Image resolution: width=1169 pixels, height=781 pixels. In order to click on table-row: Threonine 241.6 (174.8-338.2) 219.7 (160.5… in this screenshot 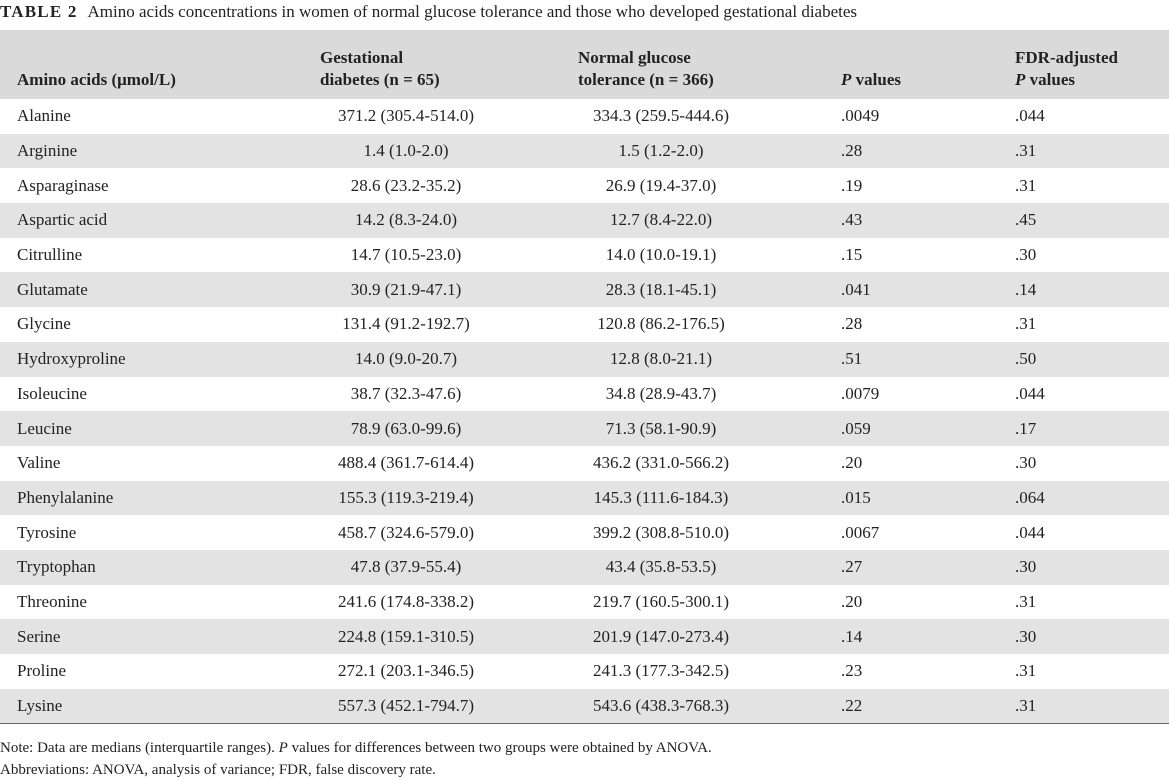, I will do `click(584, 602)`.